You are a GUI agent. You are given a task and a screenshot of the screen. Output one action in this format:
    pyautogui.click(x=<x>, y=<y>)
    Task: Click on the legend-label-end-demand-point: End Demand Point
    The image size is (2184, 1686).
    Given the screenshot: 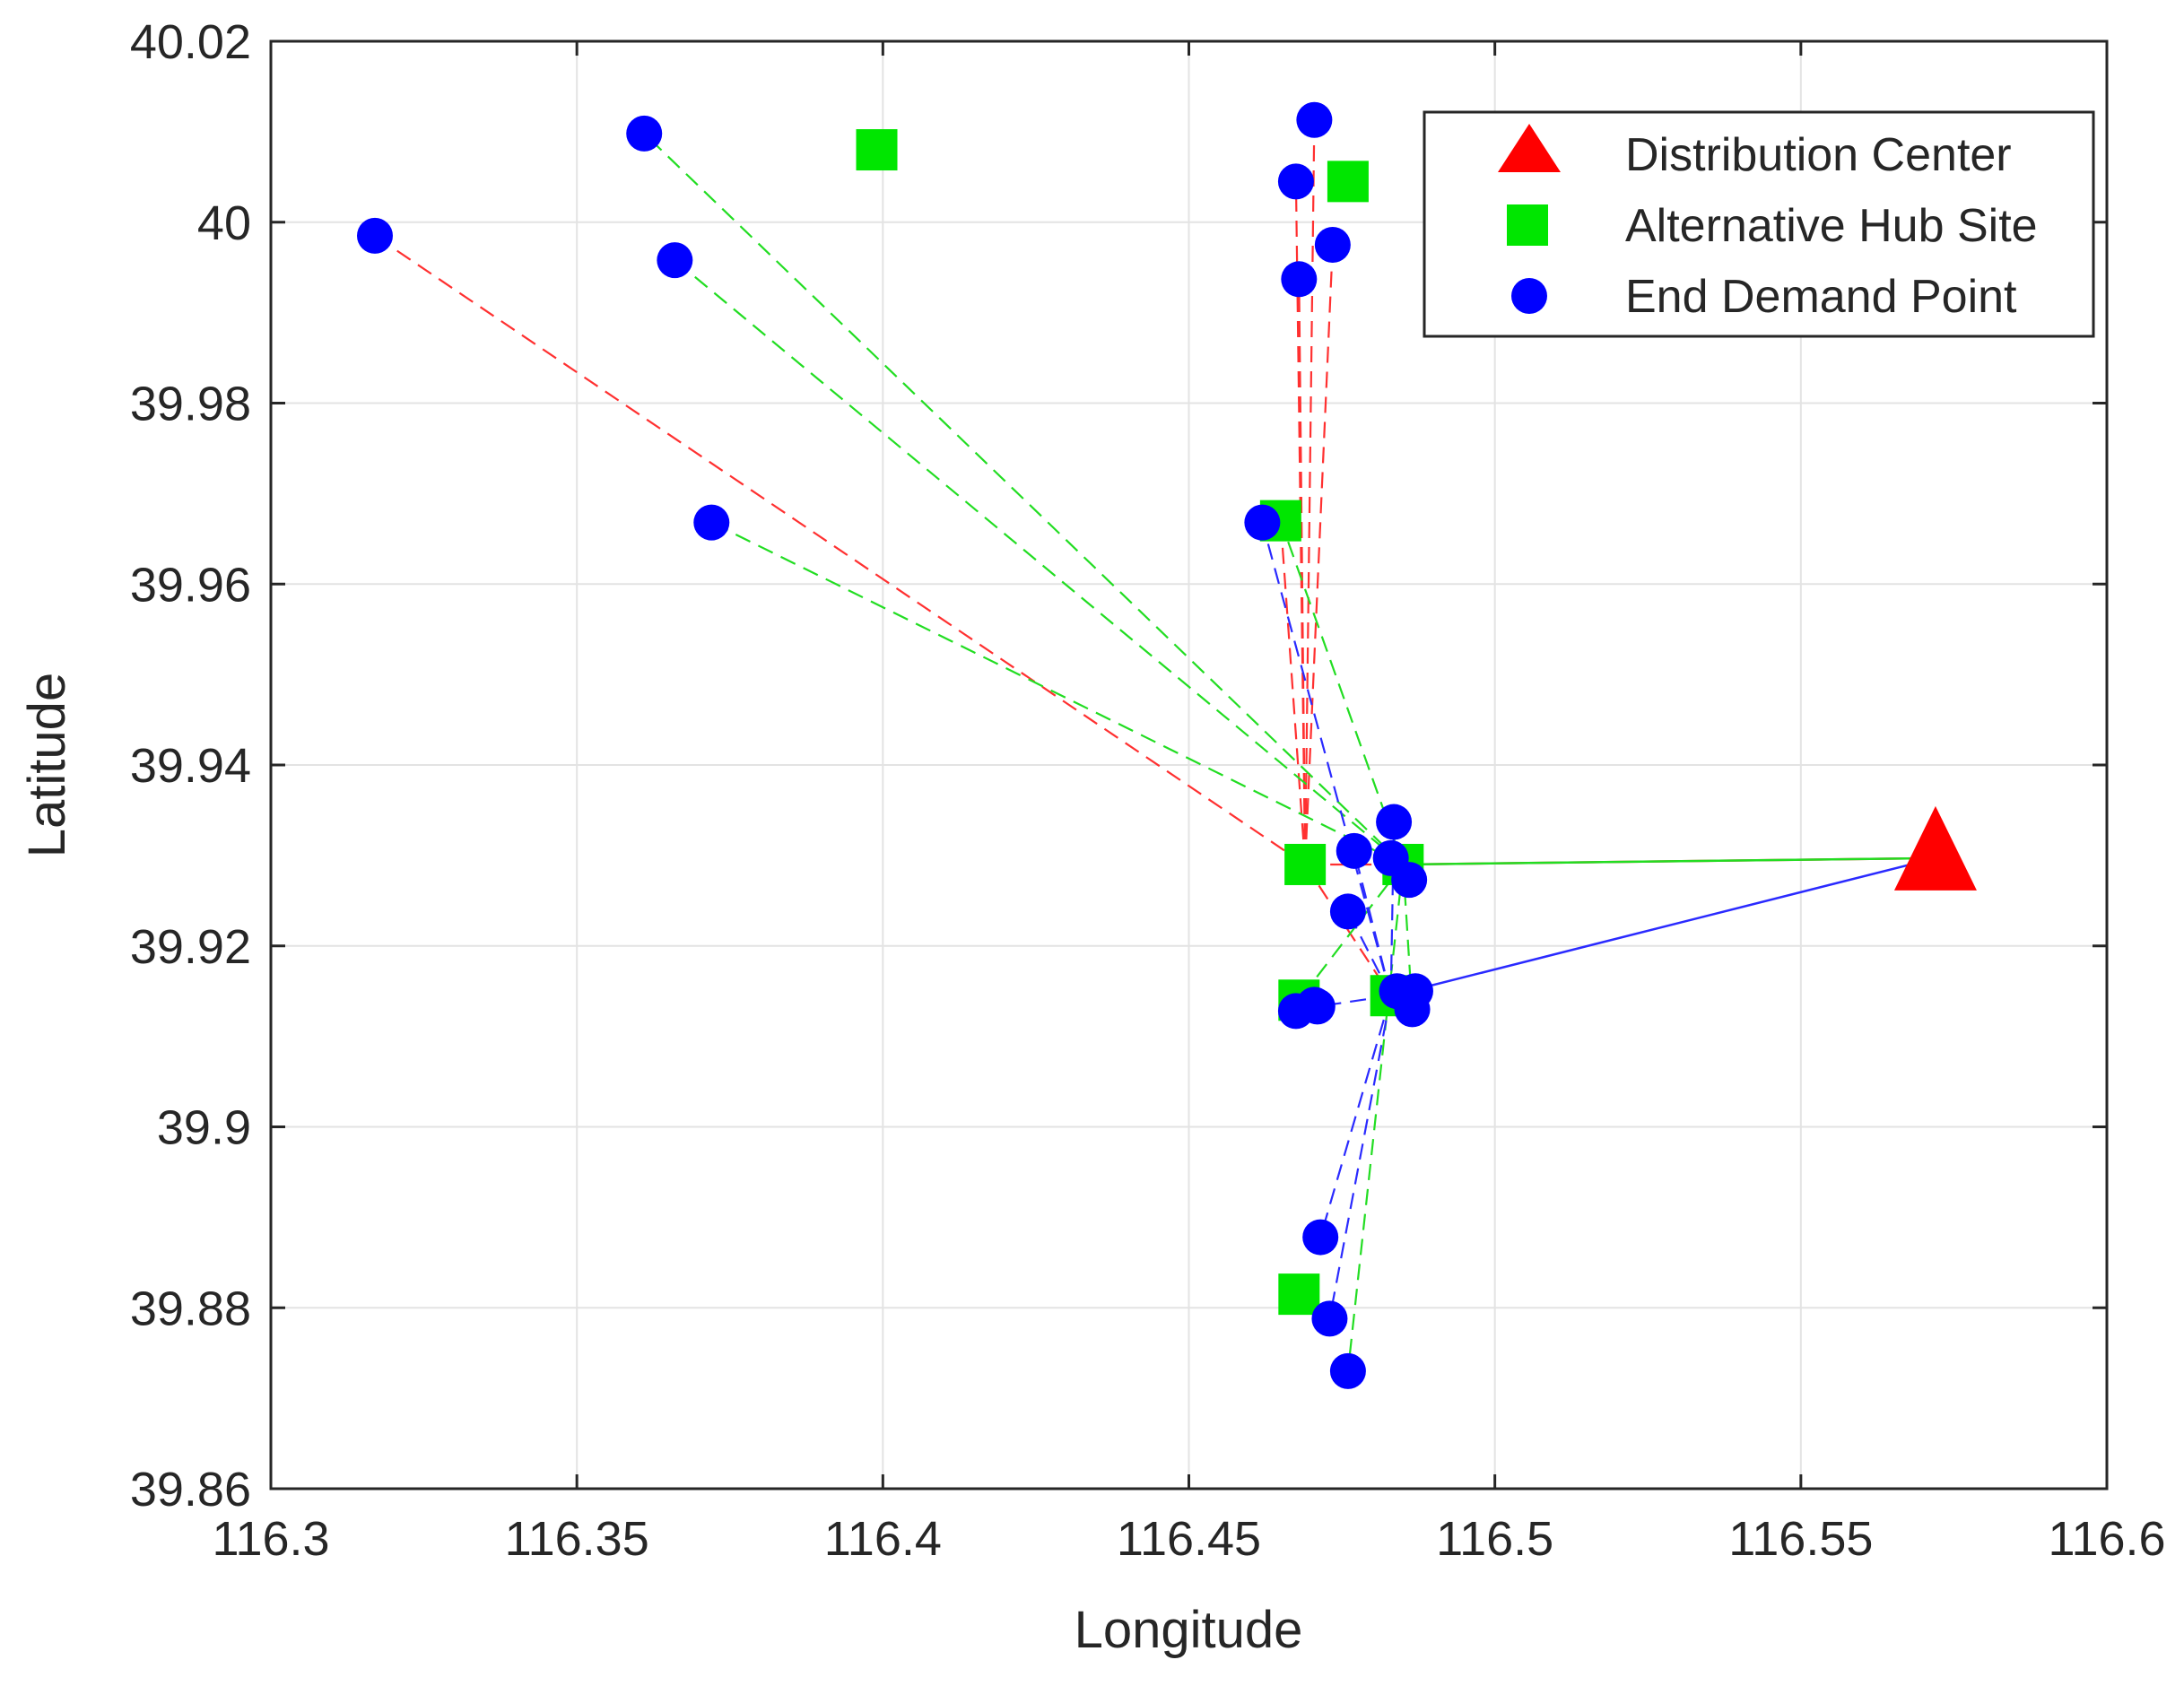 What is the action you would take?
    pyautogui.click(x=1821, y=297)
    